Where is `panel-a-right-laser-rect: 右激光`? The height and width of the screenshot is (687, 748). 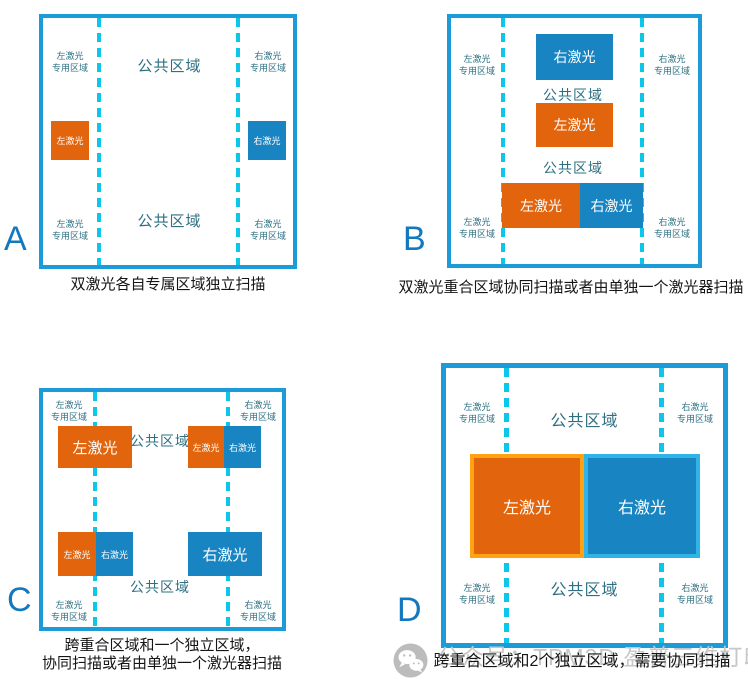
panel-a-right-laser-rect: 右激光 is located at coordinates (267, 140).